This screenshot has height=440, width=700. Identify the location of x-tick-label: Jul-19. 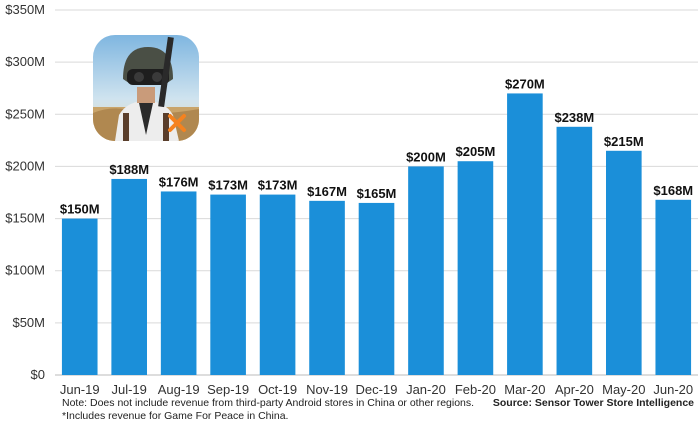
(128, 389).